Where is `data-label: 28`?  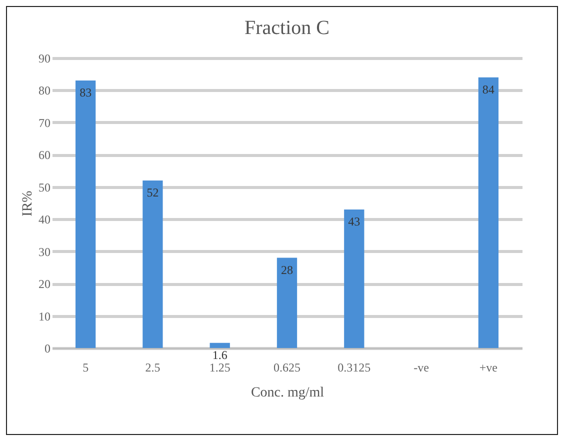 data-label: 28 is located at coordinates (287, 269).